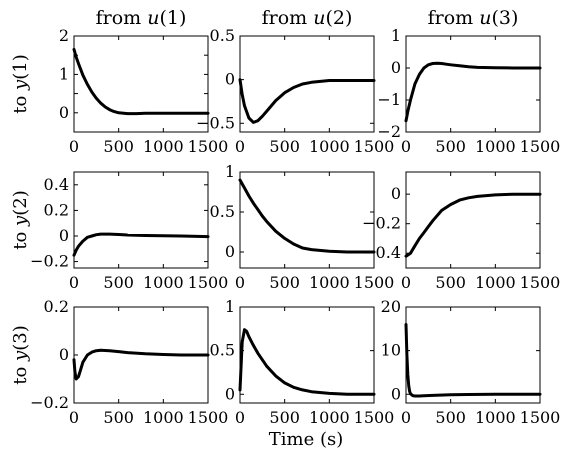 The width and height of the screenshot is (581, 460). I want to click on panel-y2-u1: 0 500 1000 1500−0.200.20.4, so click(129, 231).